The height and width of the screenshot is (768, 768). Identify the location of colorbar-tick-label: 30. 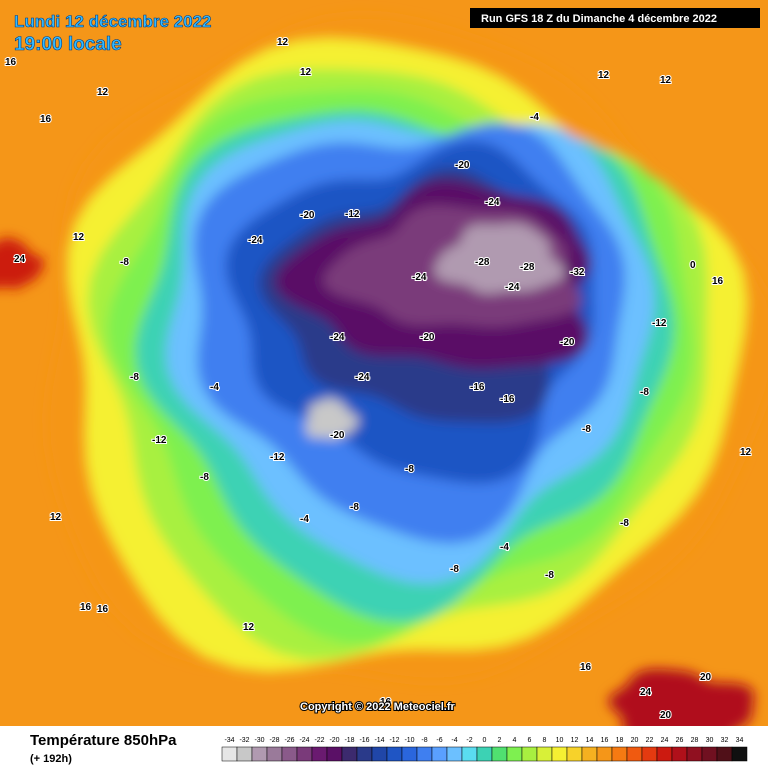
(710, 740).